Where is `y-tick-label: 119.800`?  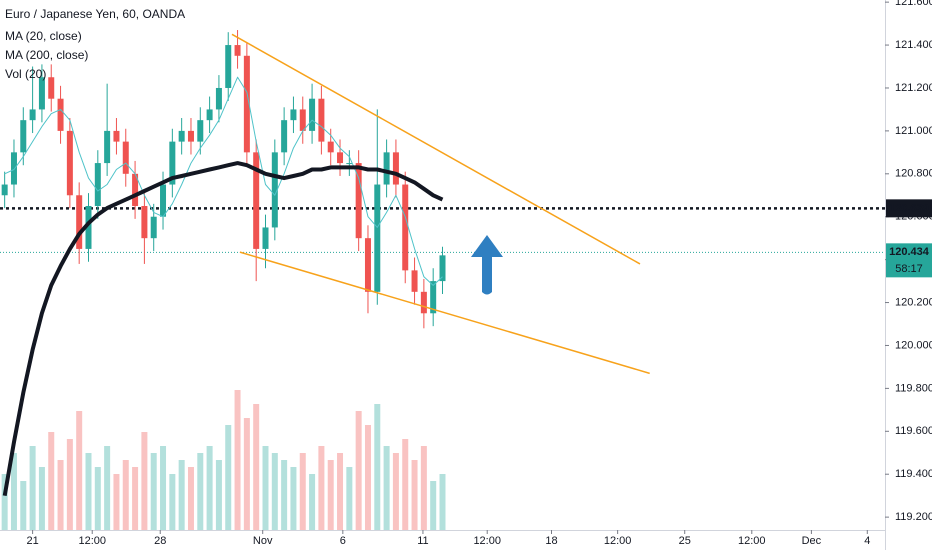 y-tick-label: 119.800 is located at coordinates (913, 388).